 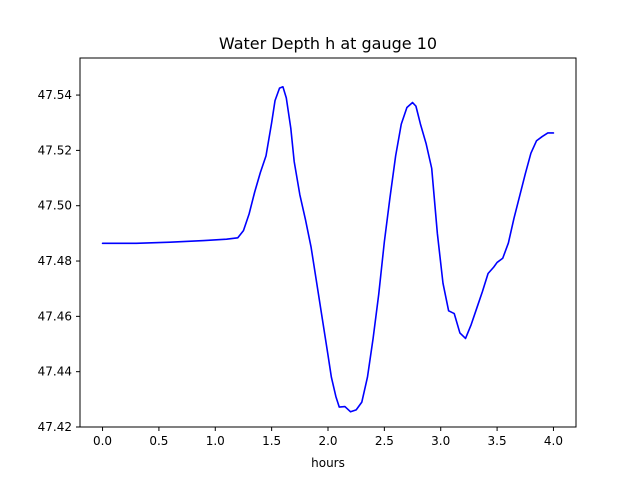 I want to click on x-tick-label: 1.0, so click(x=215, y=441).